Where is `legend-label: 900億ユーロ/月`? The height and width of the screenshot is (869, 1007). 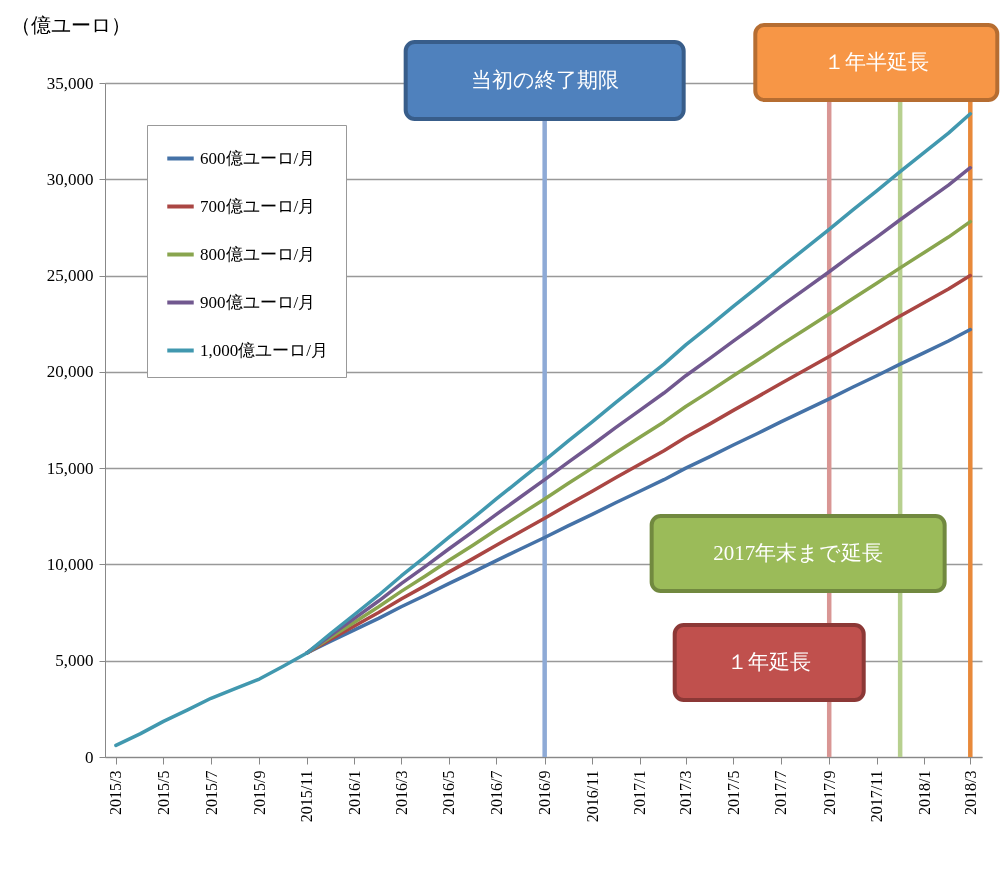 legend-label: 900億ユーロ/月 is located at coordinates (258, 302).